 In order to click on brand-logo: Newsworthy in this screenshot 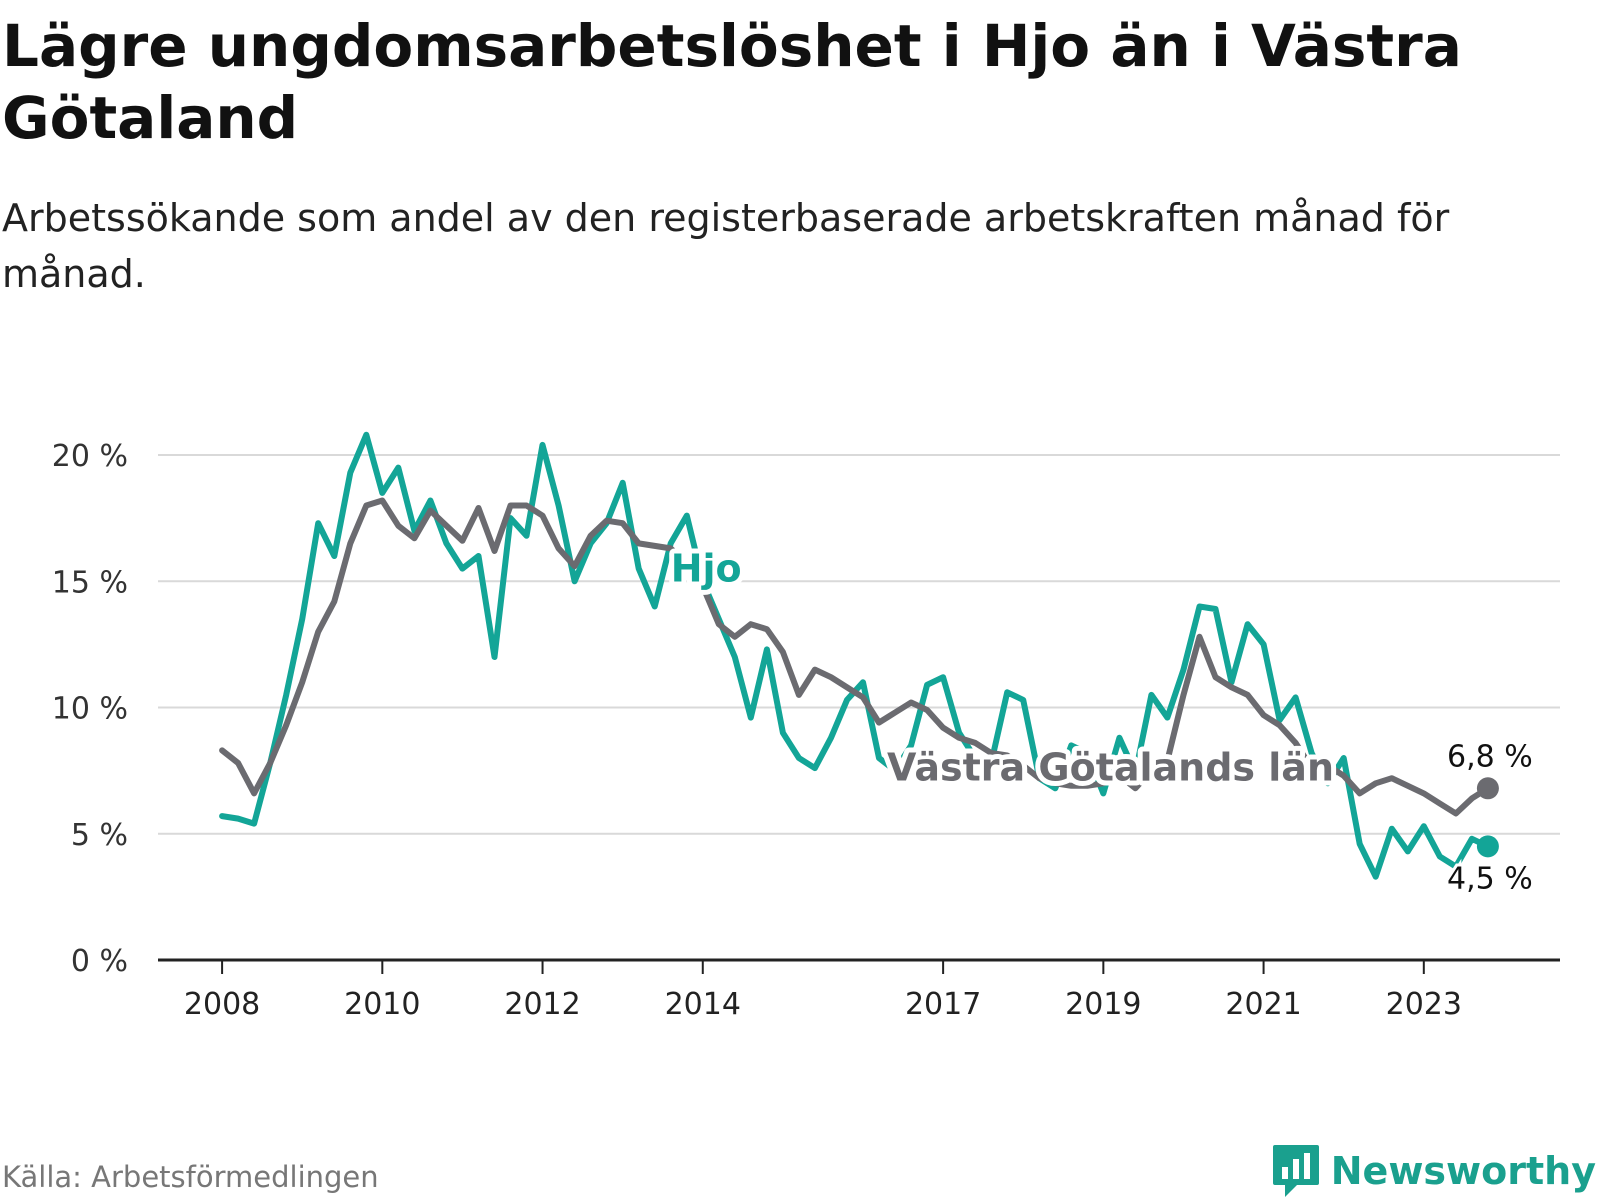, I will do `click(1433, 1171)`.